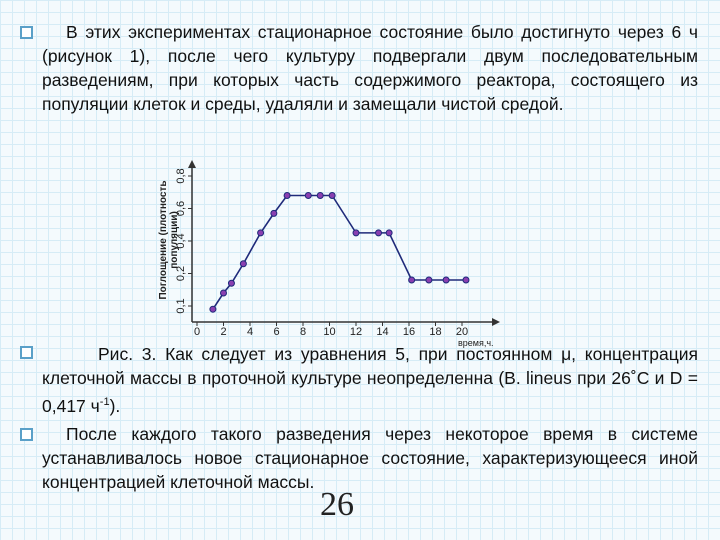  Describe the element at coordinates (329, 332) in the screenshot. I see `x-tick-label: 10` at that location.